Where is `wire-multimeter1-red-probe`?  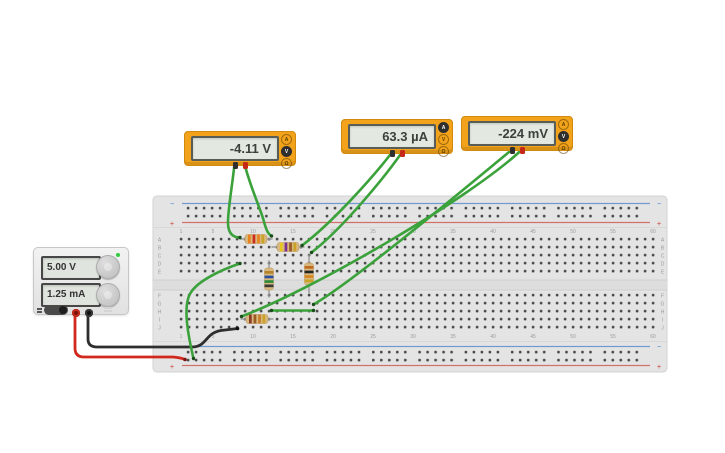 wire-multimeter1-red-probe is located at coordinates (258, 200).